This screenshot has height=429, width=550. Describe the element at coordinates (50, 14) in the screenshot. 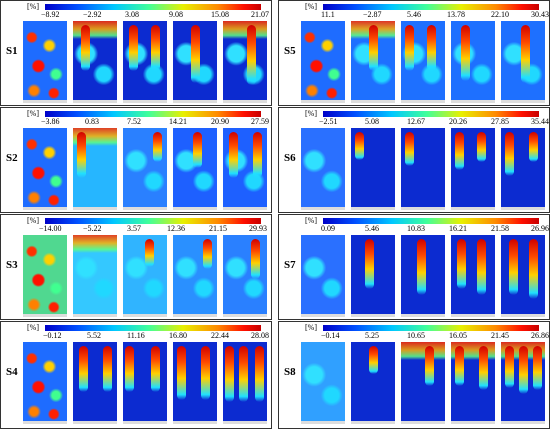

I see `tick-label: −8.92` at that location.